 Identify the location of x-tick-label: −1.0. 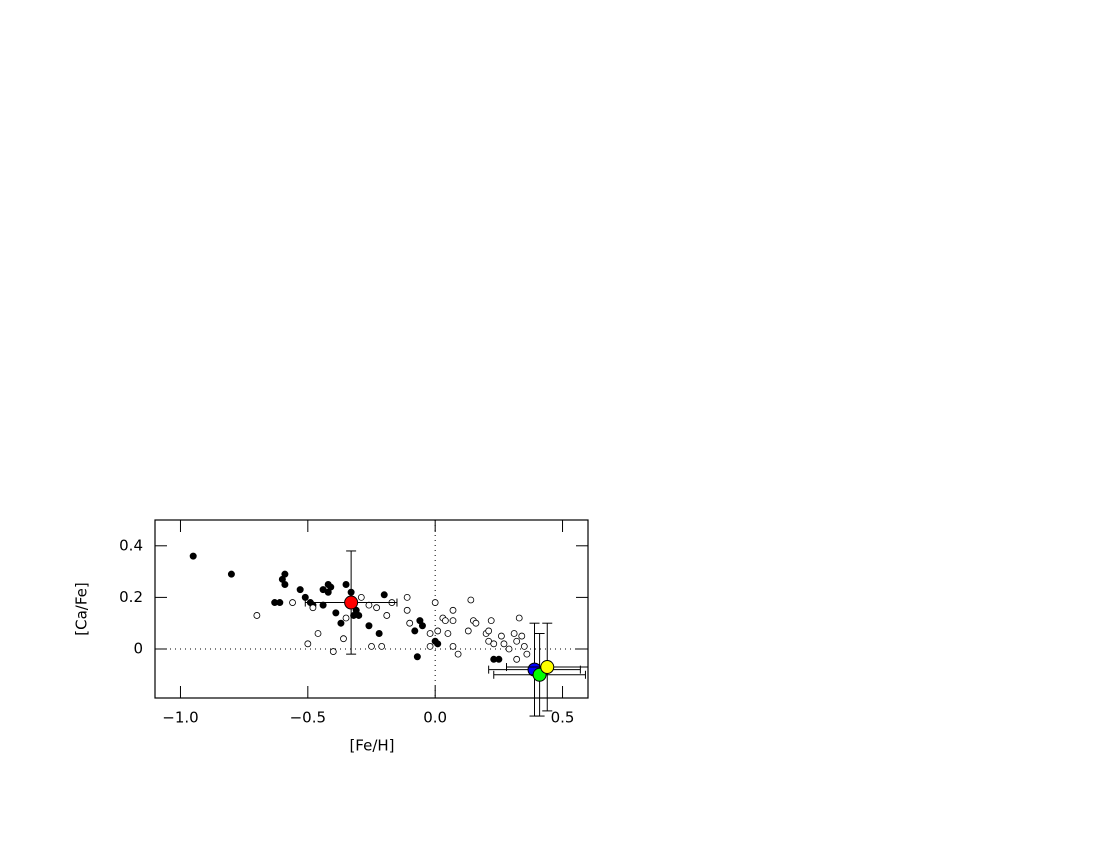
(180, 718).